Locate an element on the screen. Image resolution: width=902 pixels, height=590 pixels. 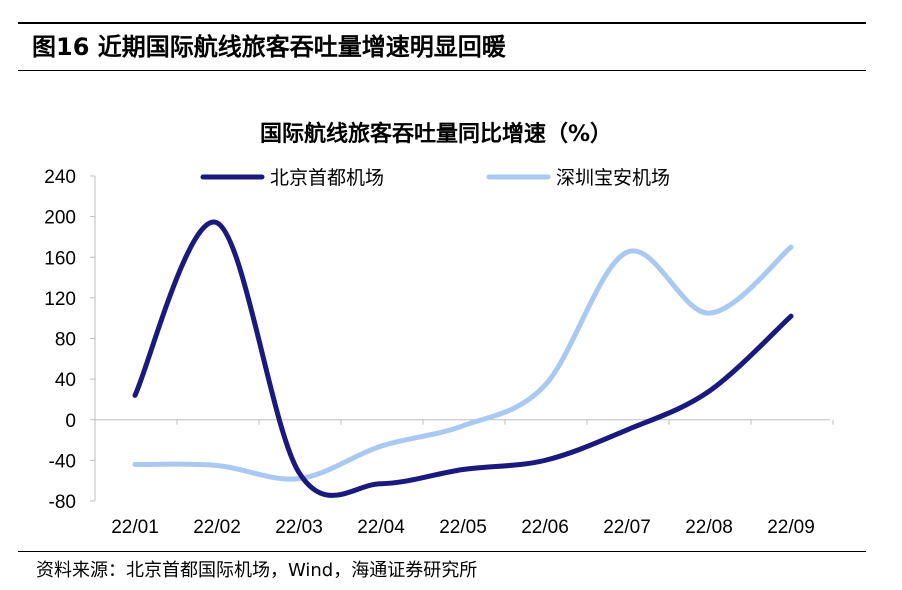
title-rule is located at coordinates (442, 70).